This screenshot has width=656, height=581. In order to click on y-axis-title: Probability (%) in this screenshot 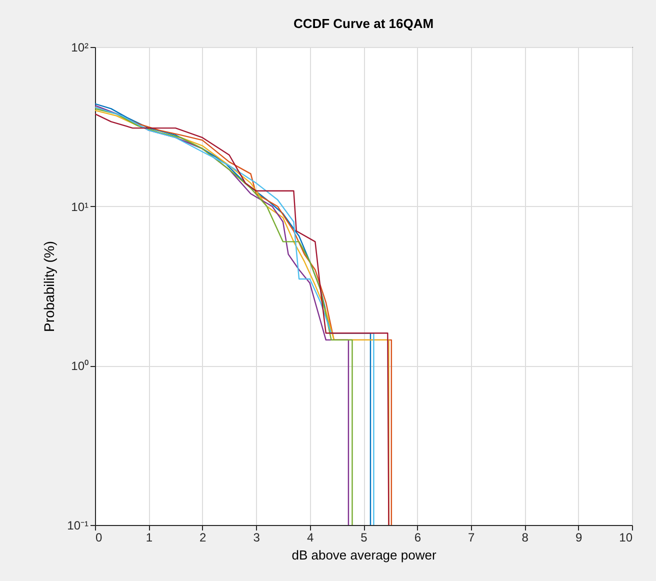, I will do `click(49, 286)`.